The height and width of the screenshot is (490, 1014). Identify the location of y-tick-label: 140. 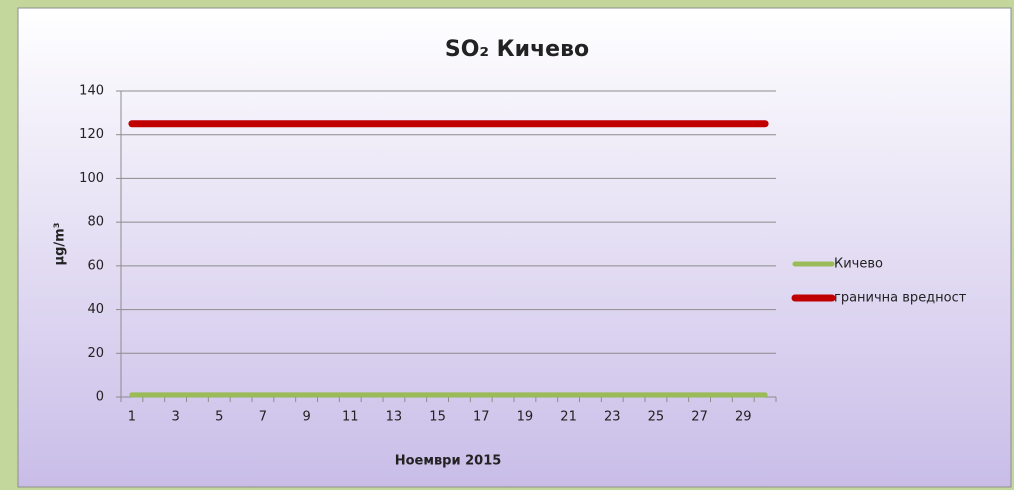
(91, 91).